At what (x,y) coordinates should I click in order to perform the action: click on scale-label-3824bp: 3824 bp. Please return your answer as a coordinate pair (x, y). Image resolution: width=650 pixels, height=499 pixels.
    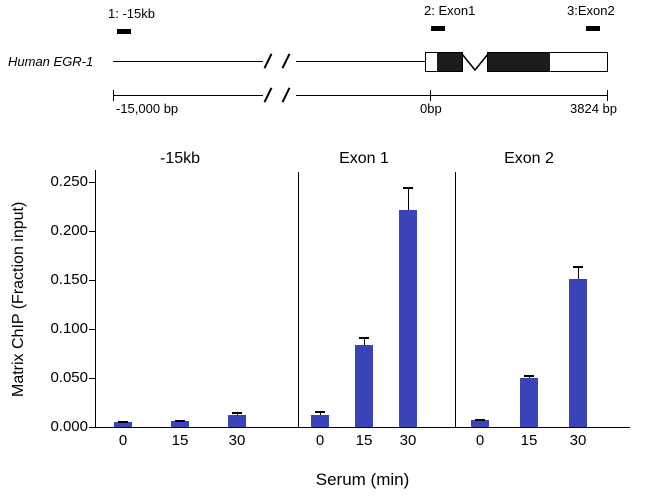
    Looking at the image, I should click on (593, 108).